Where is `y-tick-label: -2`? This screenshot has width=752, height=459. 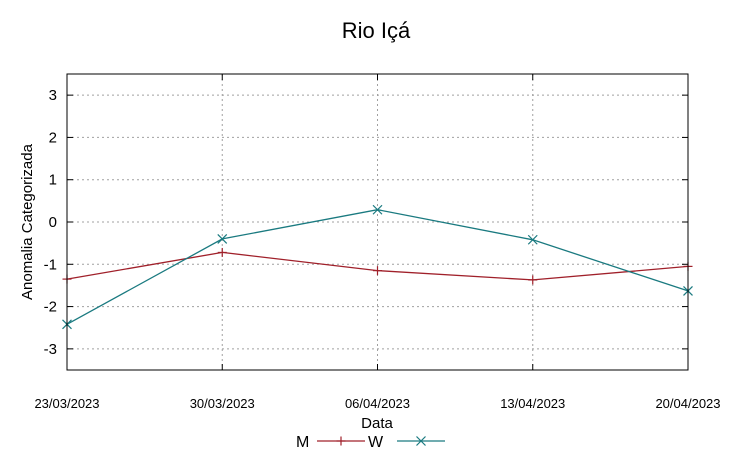 y-tick-label: -2 is located at coordinates (50, 307).